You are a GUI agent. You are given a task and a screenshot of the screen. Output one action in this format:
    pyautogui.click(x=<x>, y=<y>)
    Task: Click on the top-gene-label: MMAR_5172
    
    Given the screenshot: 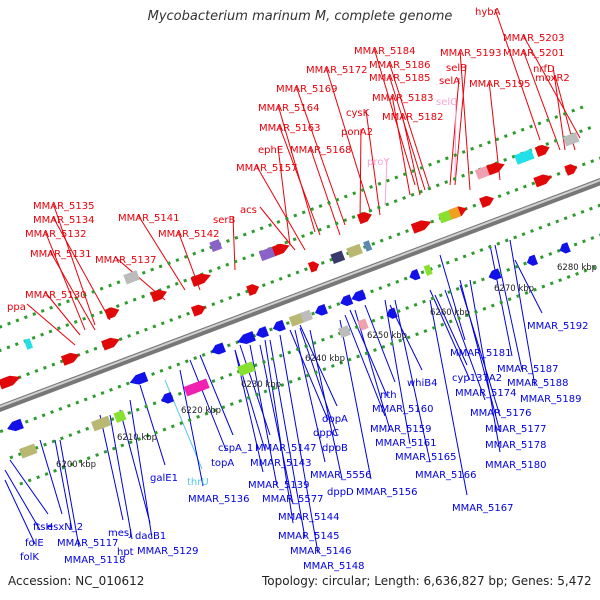 What is the action you would take?
    pyautogui.click(x=337, y=70)
    